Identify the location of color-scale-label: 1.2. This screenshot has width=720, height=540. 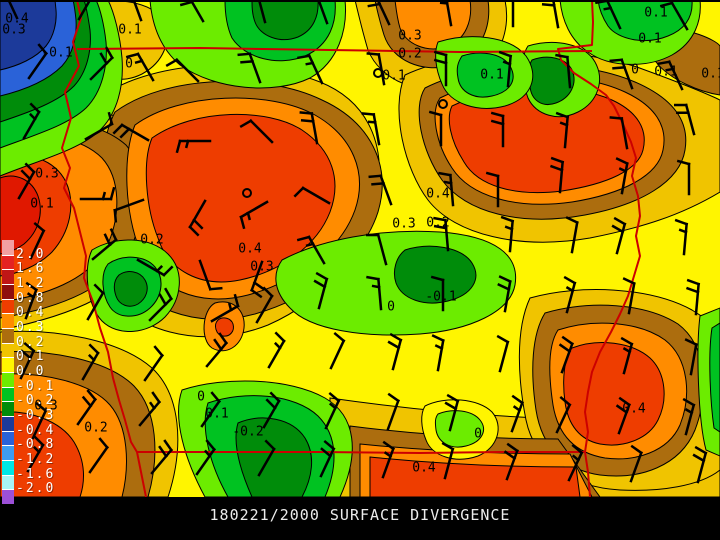
(31, 283).